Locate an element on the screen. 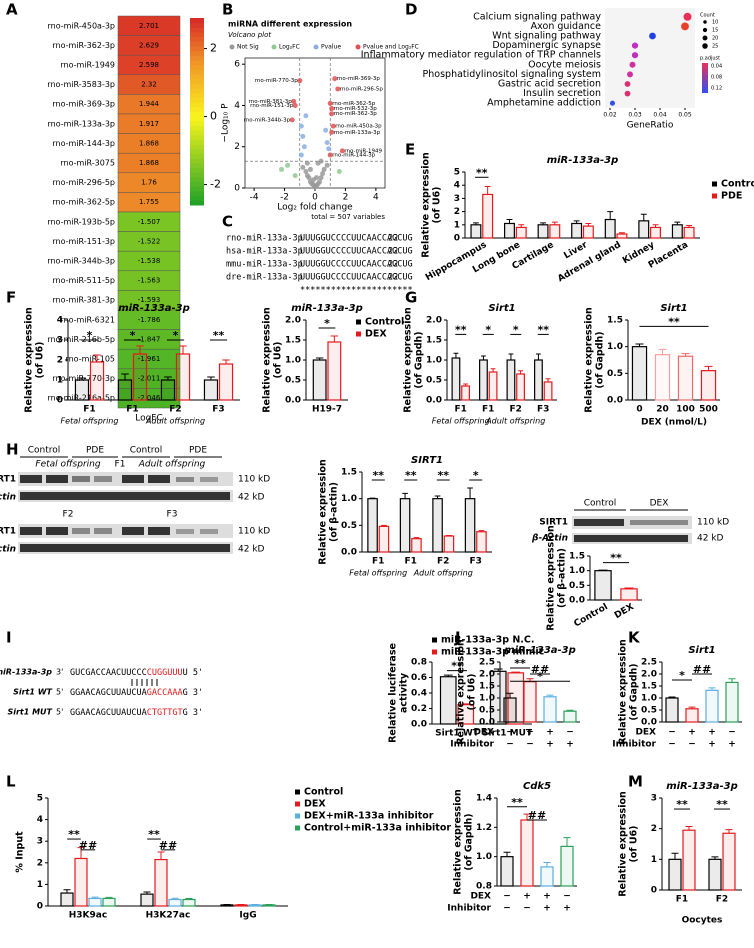 This screenshot has width=754, height=948. x-tick-label: 0.04 is located at coordinates (660, 115).